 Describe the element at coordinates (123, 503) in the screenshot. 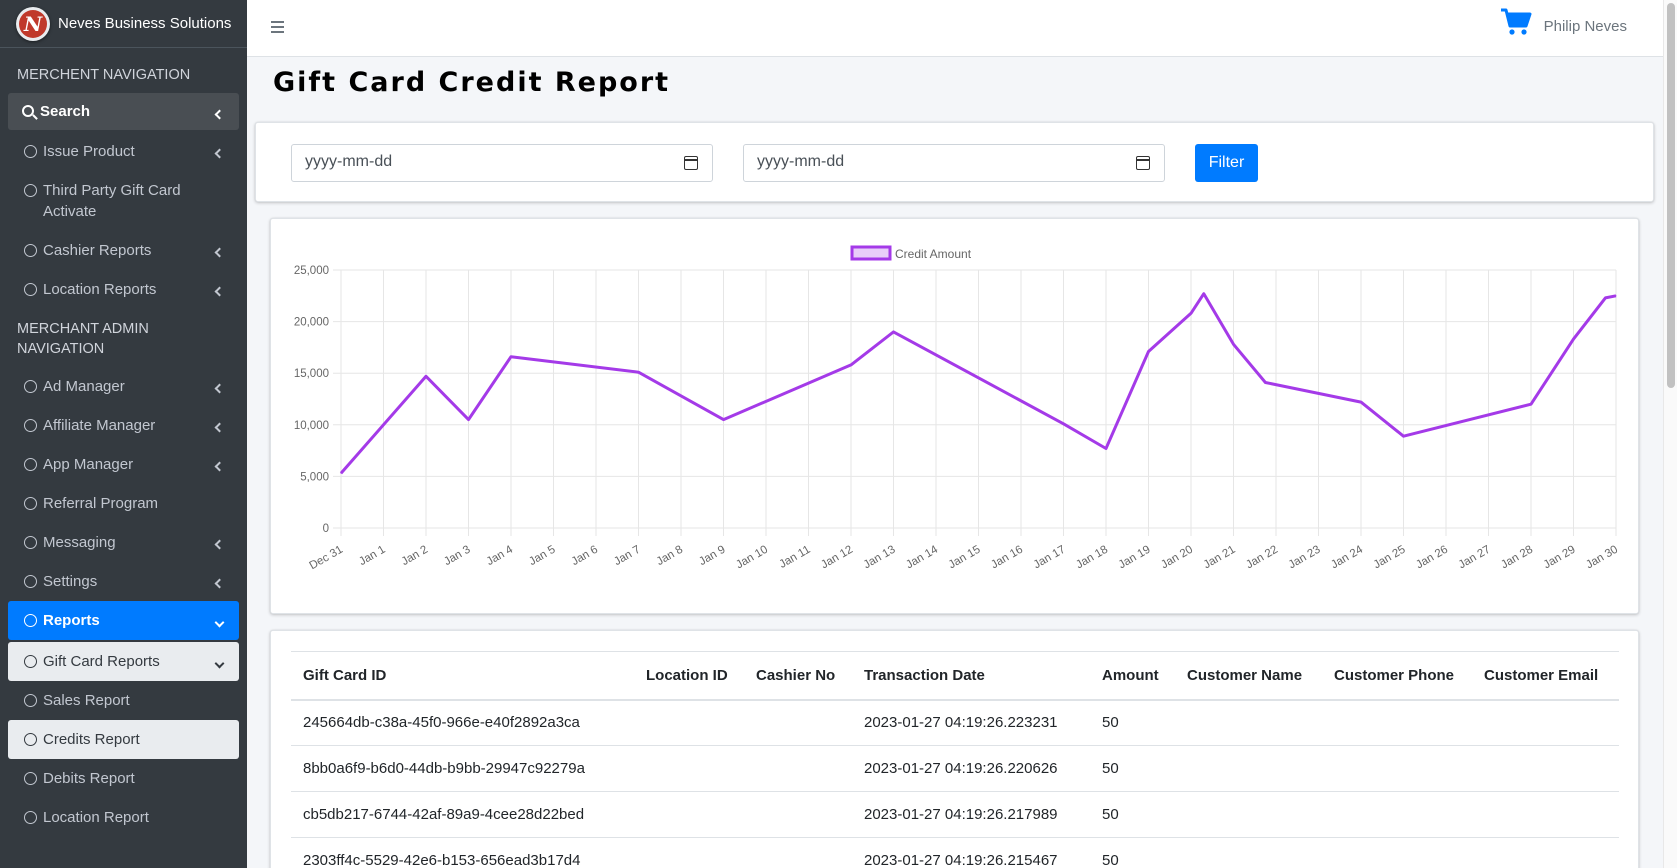

I see `sidebar-item-referral-program: Referral Program` at that location.